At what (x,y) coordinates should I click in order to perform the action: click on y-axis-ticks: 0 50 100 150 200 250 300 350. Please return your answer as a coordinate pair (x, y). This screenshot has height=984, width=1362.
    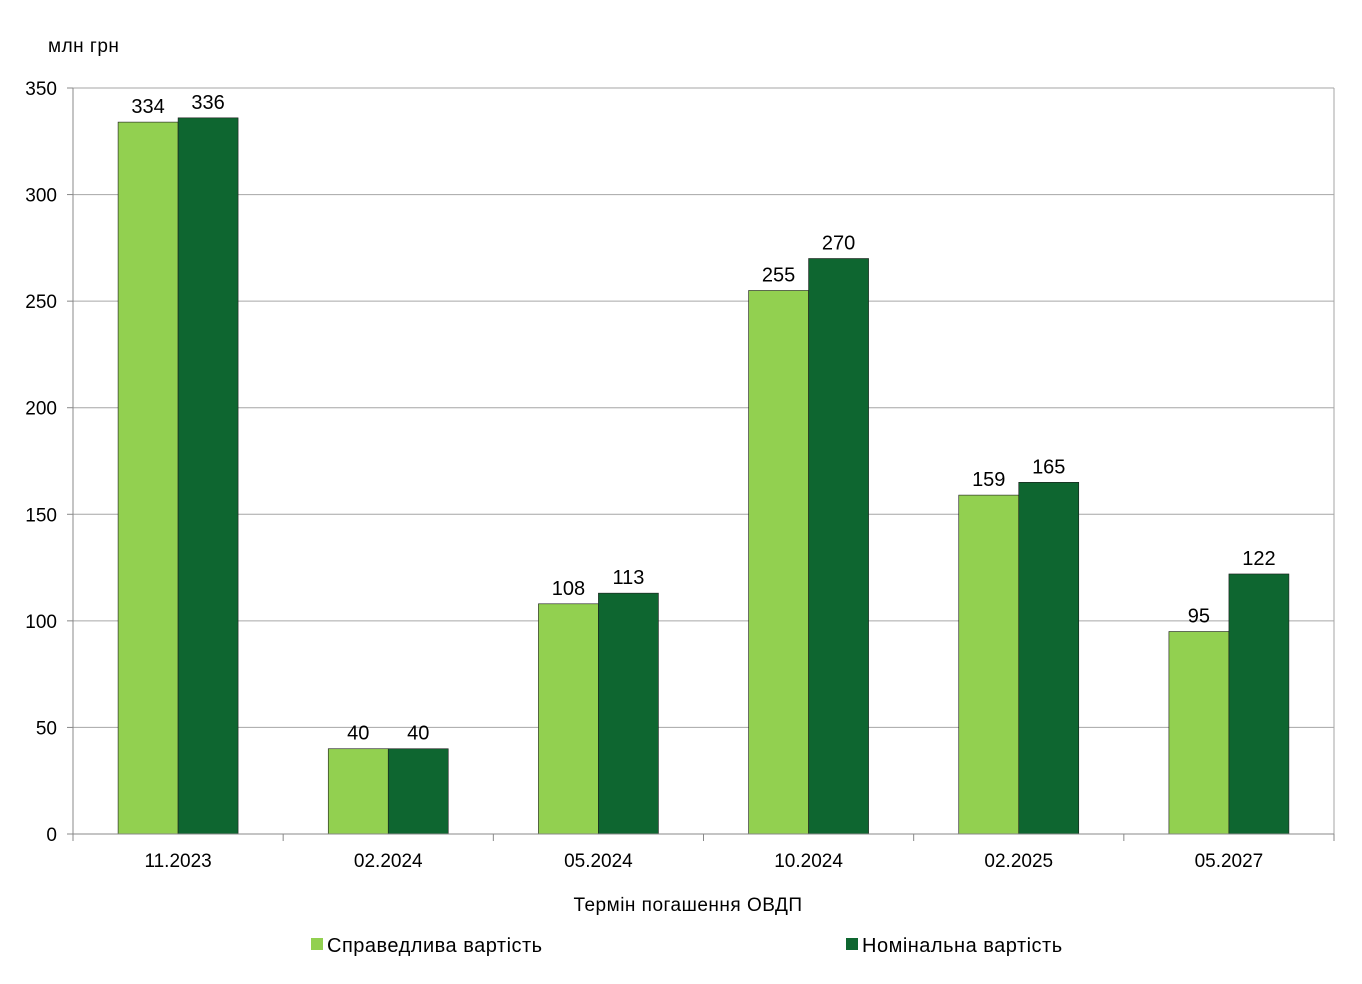
    Looking at the image, I should click on (49, 462).